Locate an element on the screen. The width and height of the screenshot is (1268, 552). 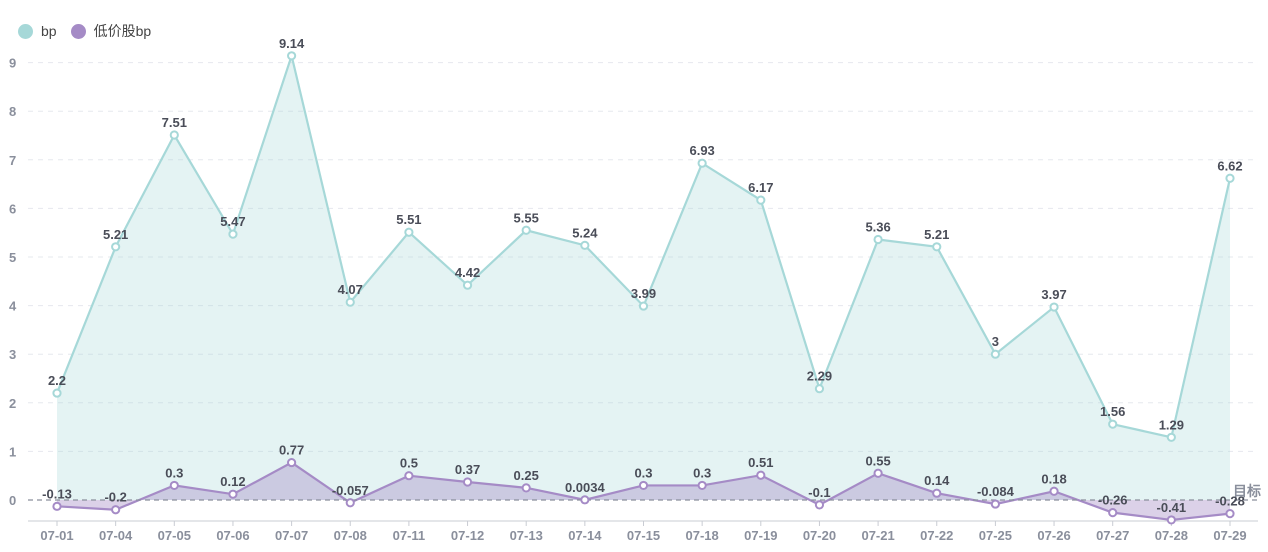
x-tick-label: 07-15 is located at coordinates (643, 535).